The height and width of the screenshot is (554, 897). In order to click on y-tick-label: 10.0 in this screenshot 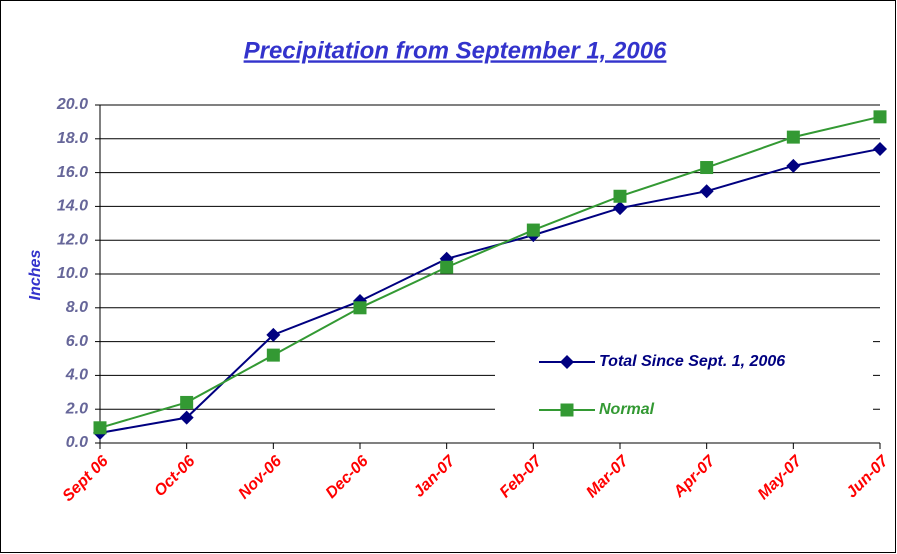, I will do `click(72, 273)`.